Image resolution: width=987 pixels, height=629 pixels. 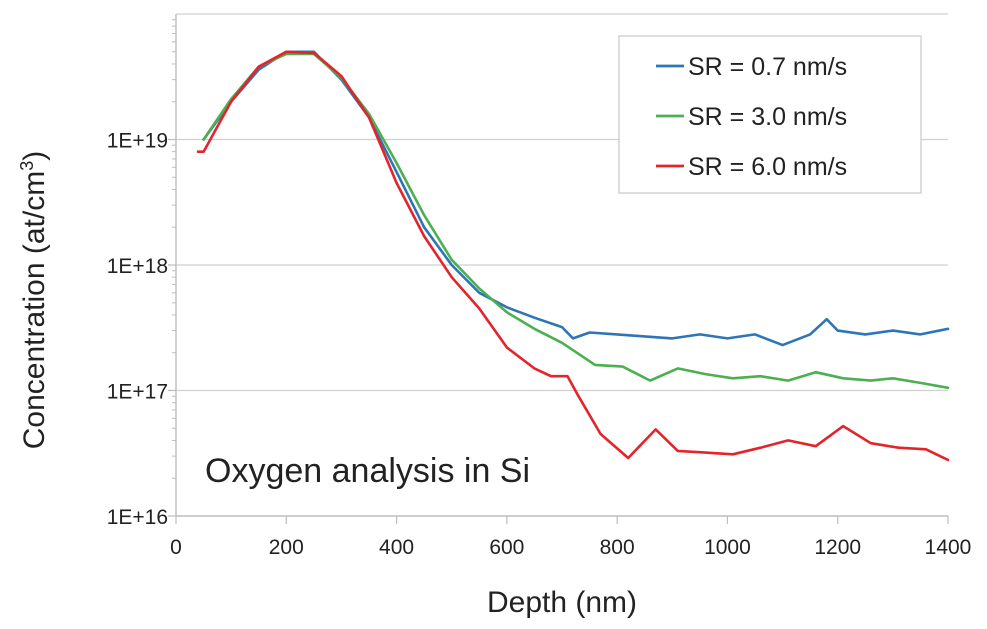 I want to click on y-tick-labels: 1E+16 1E+17 1E+18 1E+19, so click(x=137, y=330).